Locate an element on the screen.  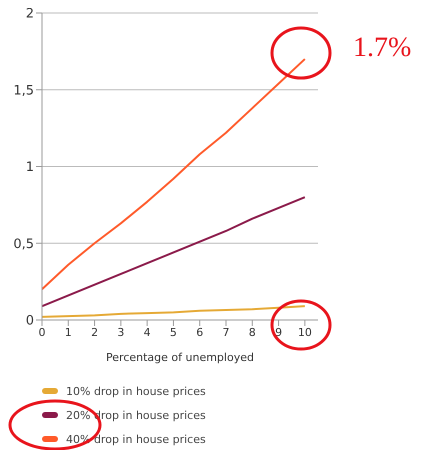
x-tick-label: 8 is located at coordinates (252, 332).